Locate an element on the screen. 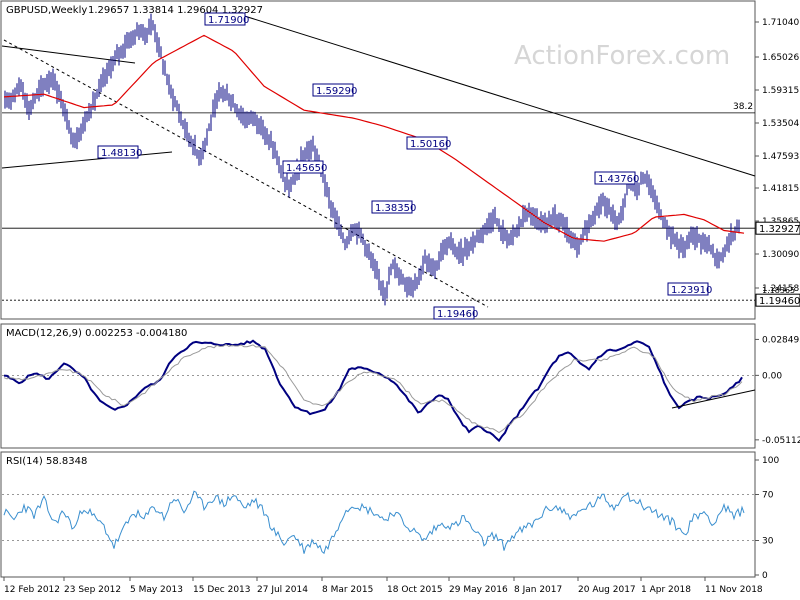  x-axis-label: 1 Apr 2018 is located at coordinates (666, 590).